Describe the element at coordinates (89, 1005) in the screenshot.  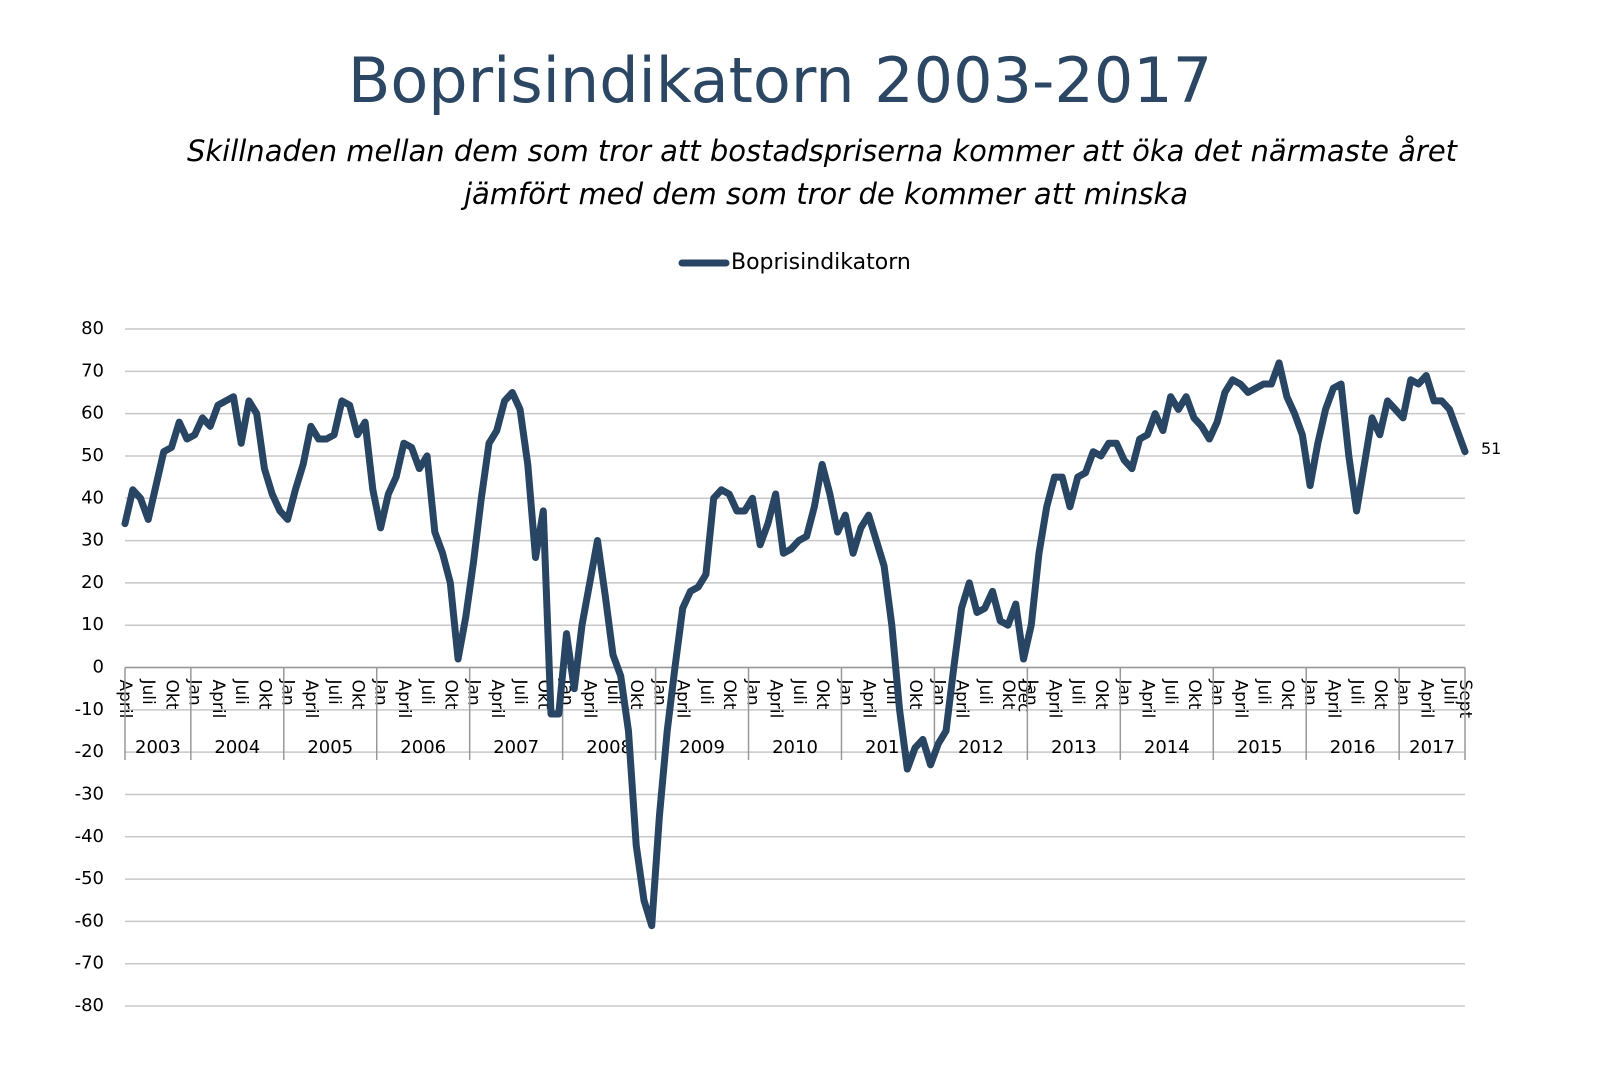
I see `y-tick-label: -80` at that location.